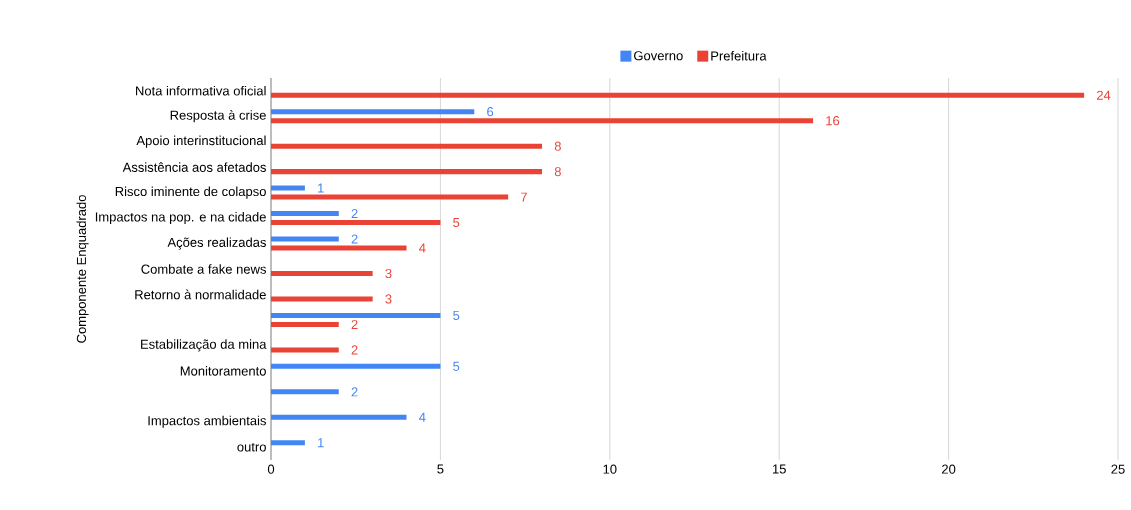  What do you see at coordinates (1103, 95) in the screenshot?
I see `data-label: 24` at bounding box center [1103, 95].